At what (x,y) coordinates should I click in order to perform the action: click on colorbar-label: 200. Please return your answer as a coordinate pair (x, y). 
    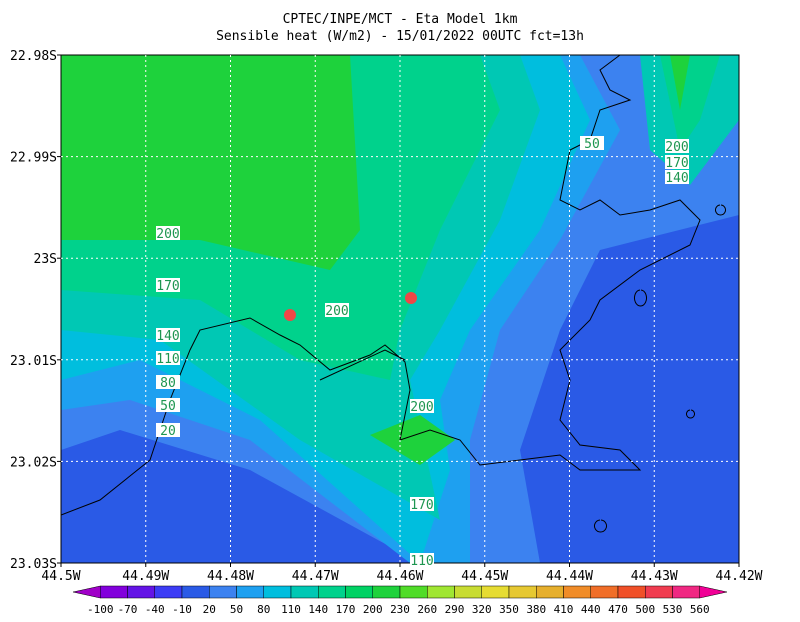
    Looking at the image, I should click on (373, 609).